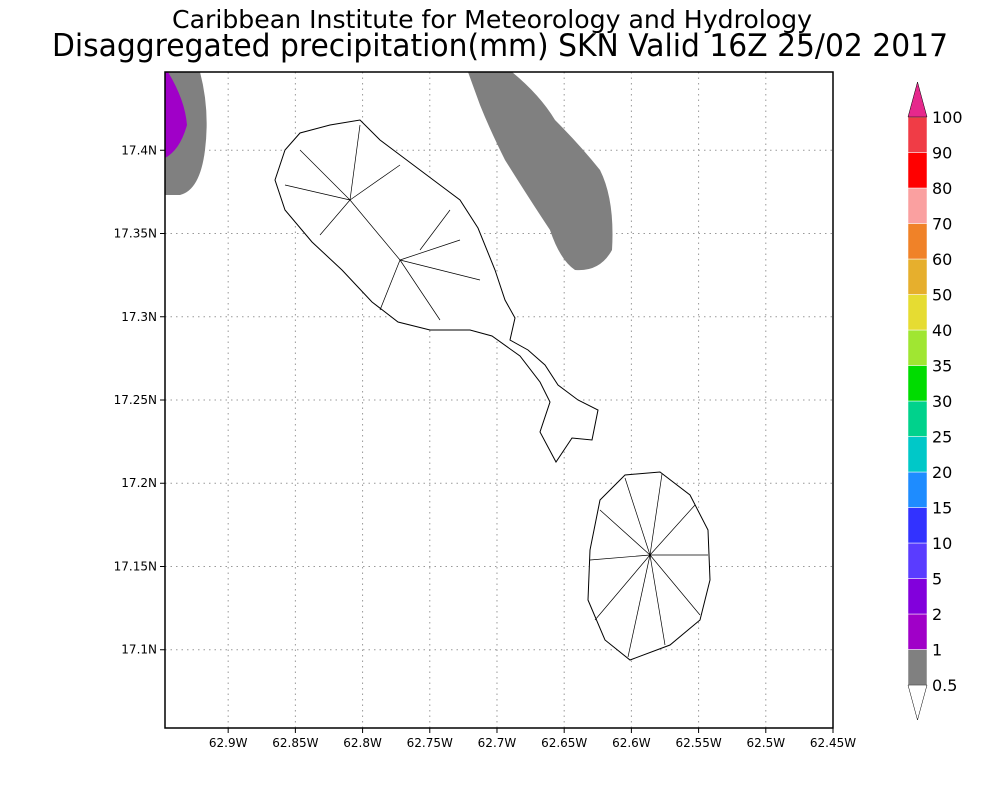 This screenshot has width=1000, height=804. I want to click on x-tick-label: 62.7W, so click(497, 743).